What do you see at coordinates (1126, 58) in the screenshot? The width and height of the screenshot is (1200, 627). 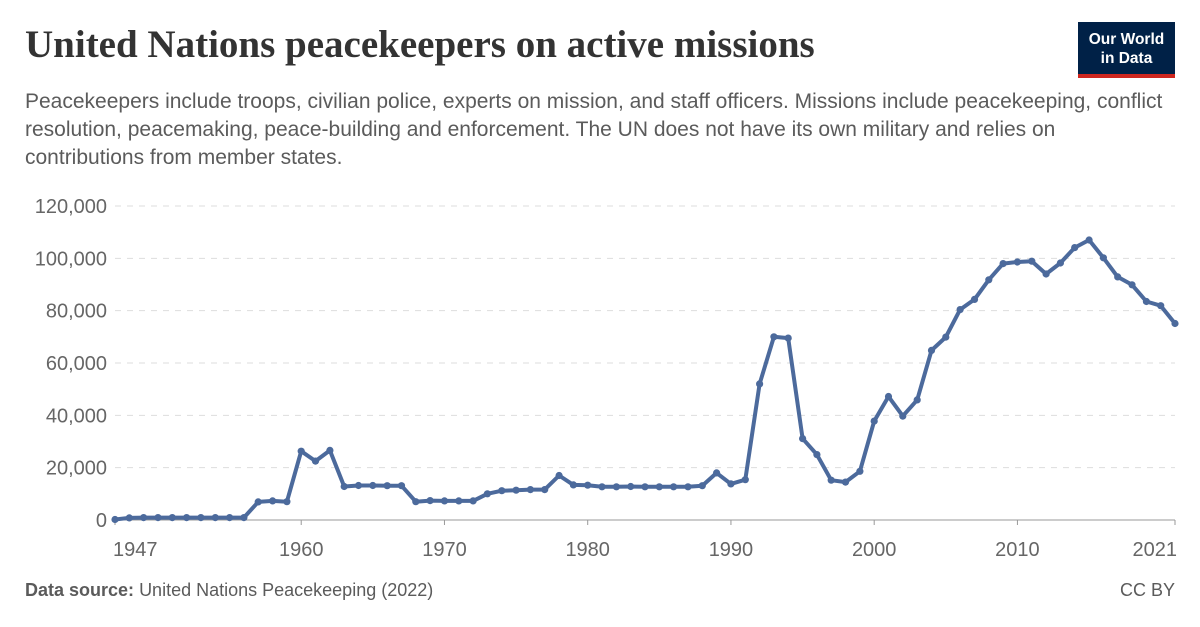 I see `logo-line-2: in Data` at bounding box center [1126, 58].